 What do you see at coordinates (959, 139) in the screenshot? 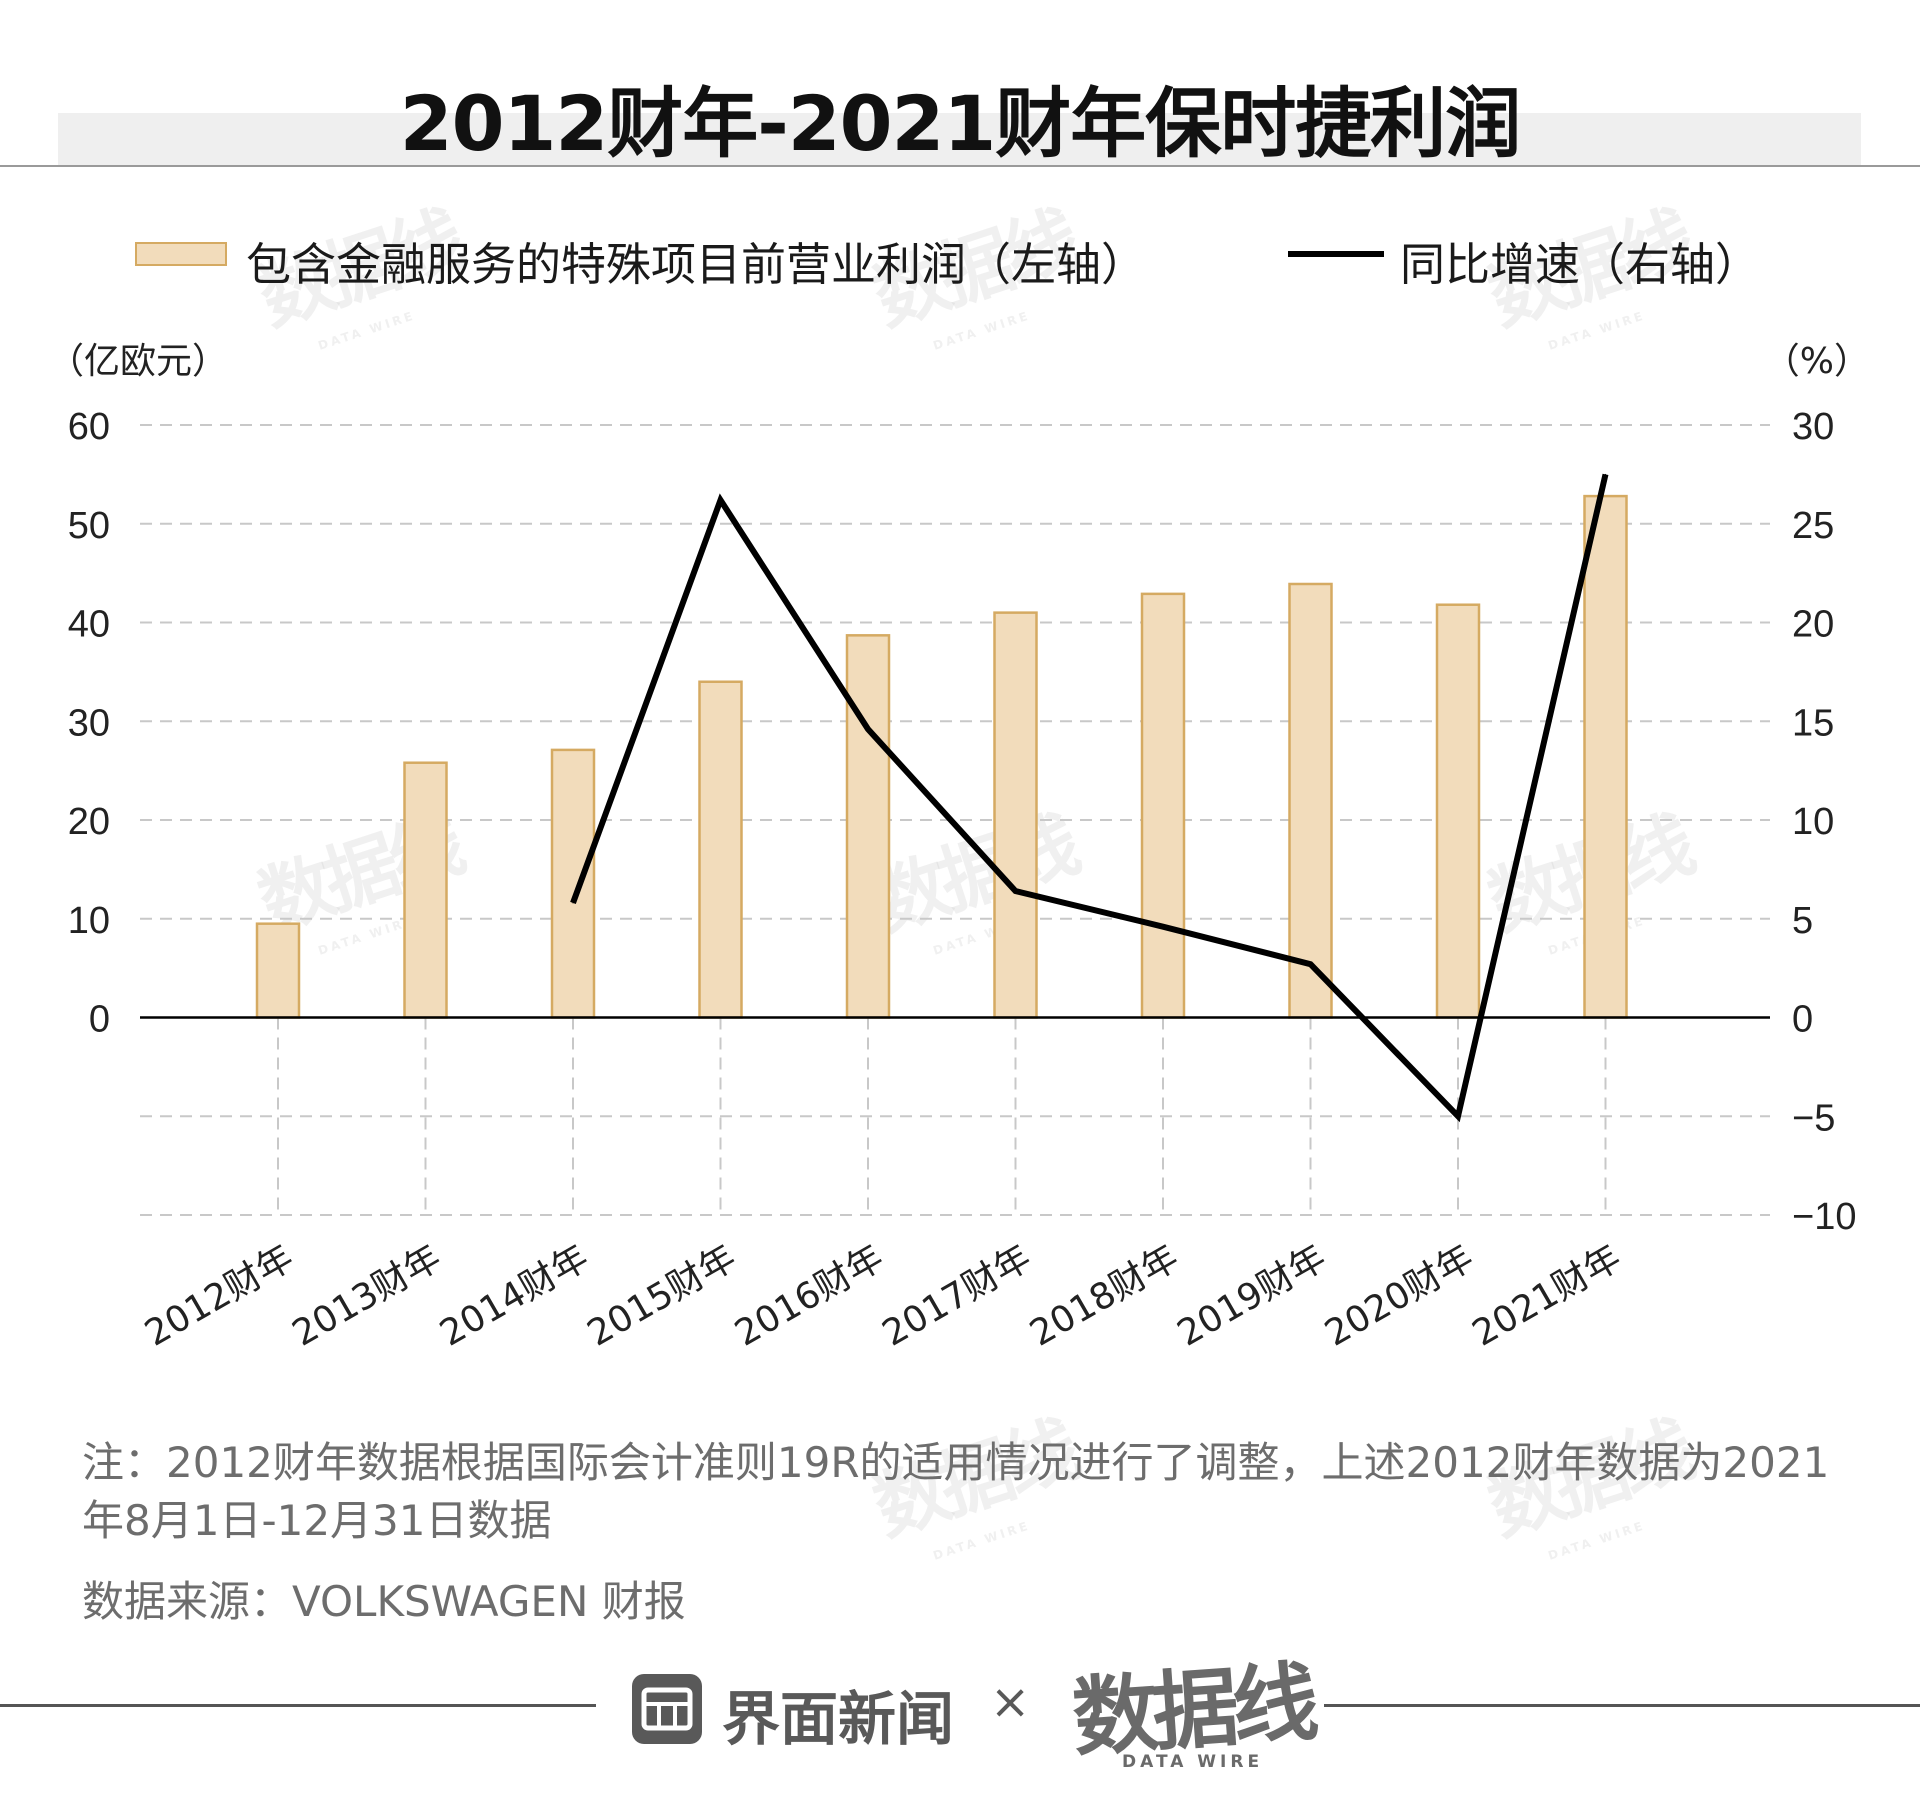
I see `title-band` at bounding box center [959, 139].